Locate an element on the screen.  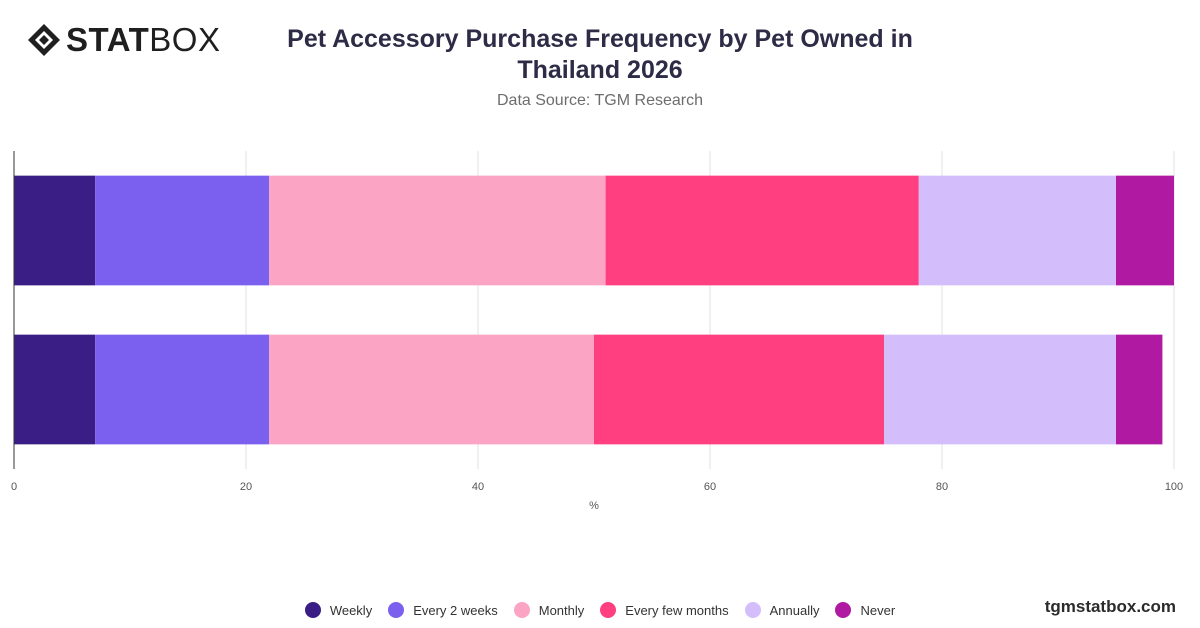
legend-label: Annually is located at coordinates (794, 610).